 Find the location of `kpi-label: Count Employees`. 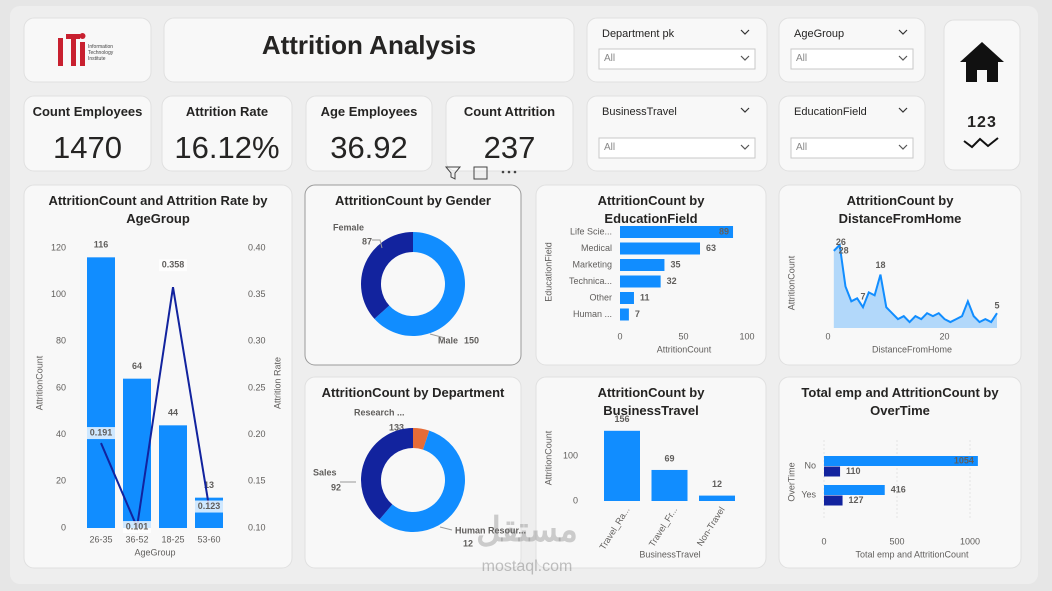

kpi-label: Count Employees is located at coordinates (87, 111).